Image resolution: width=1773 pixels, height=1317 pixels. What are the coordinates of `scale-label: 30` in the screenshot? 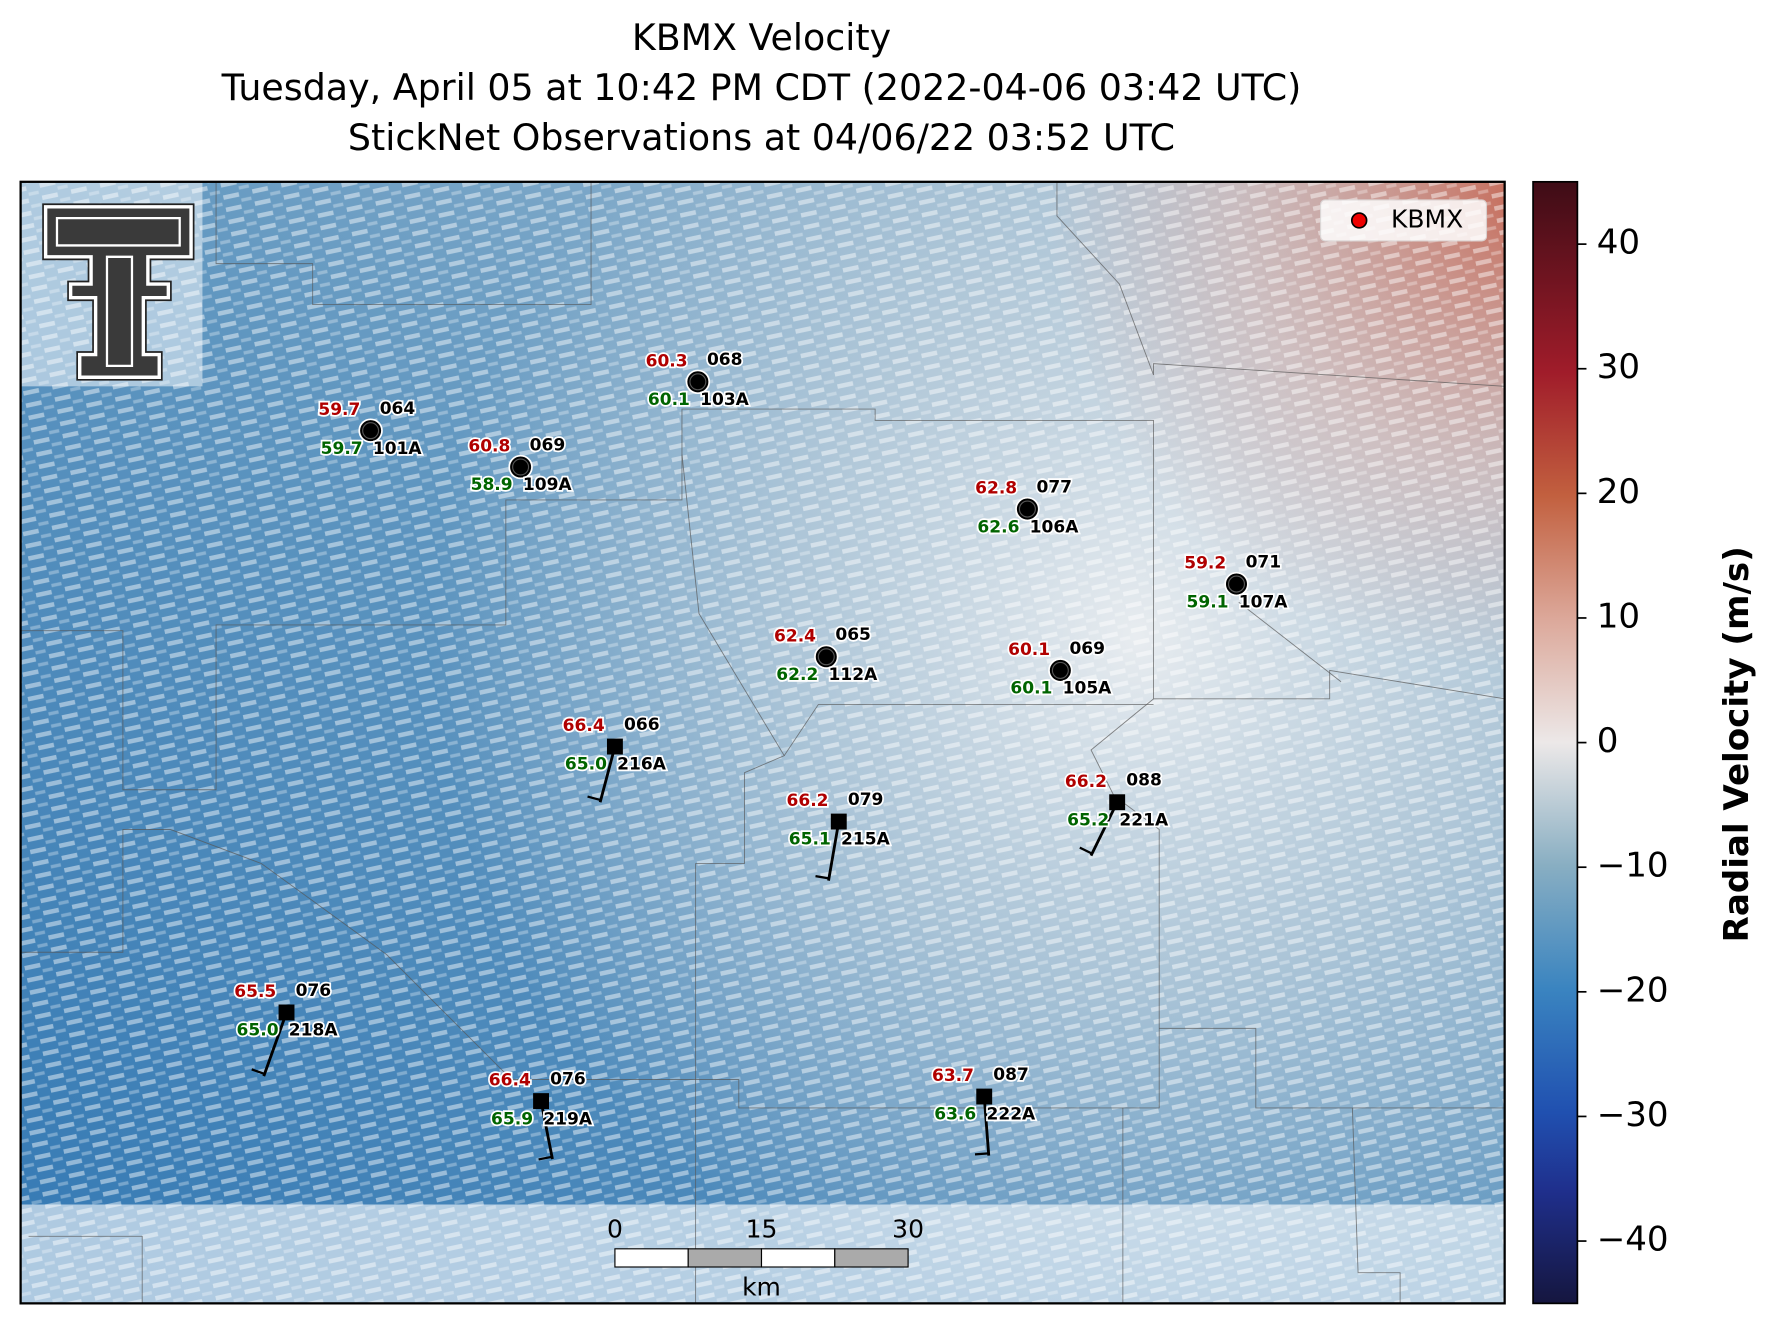 It's located at (908, 1229).